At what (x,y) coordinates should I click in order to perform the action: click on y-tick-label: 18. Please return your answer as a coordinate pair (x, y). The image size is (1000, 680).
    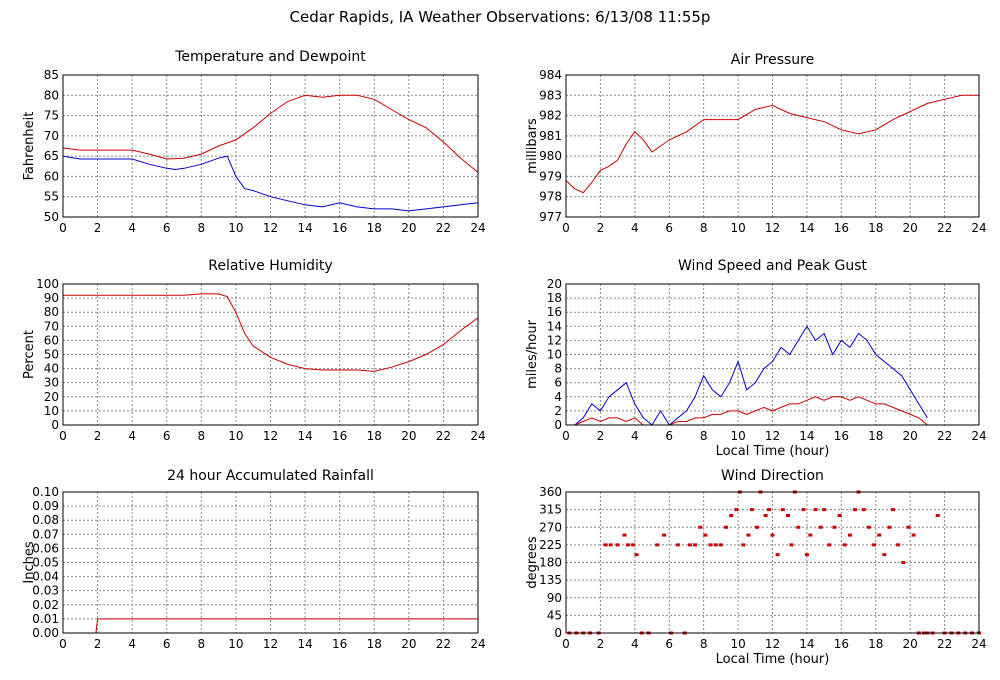
    Looking at the image, I should click on (554, 298).